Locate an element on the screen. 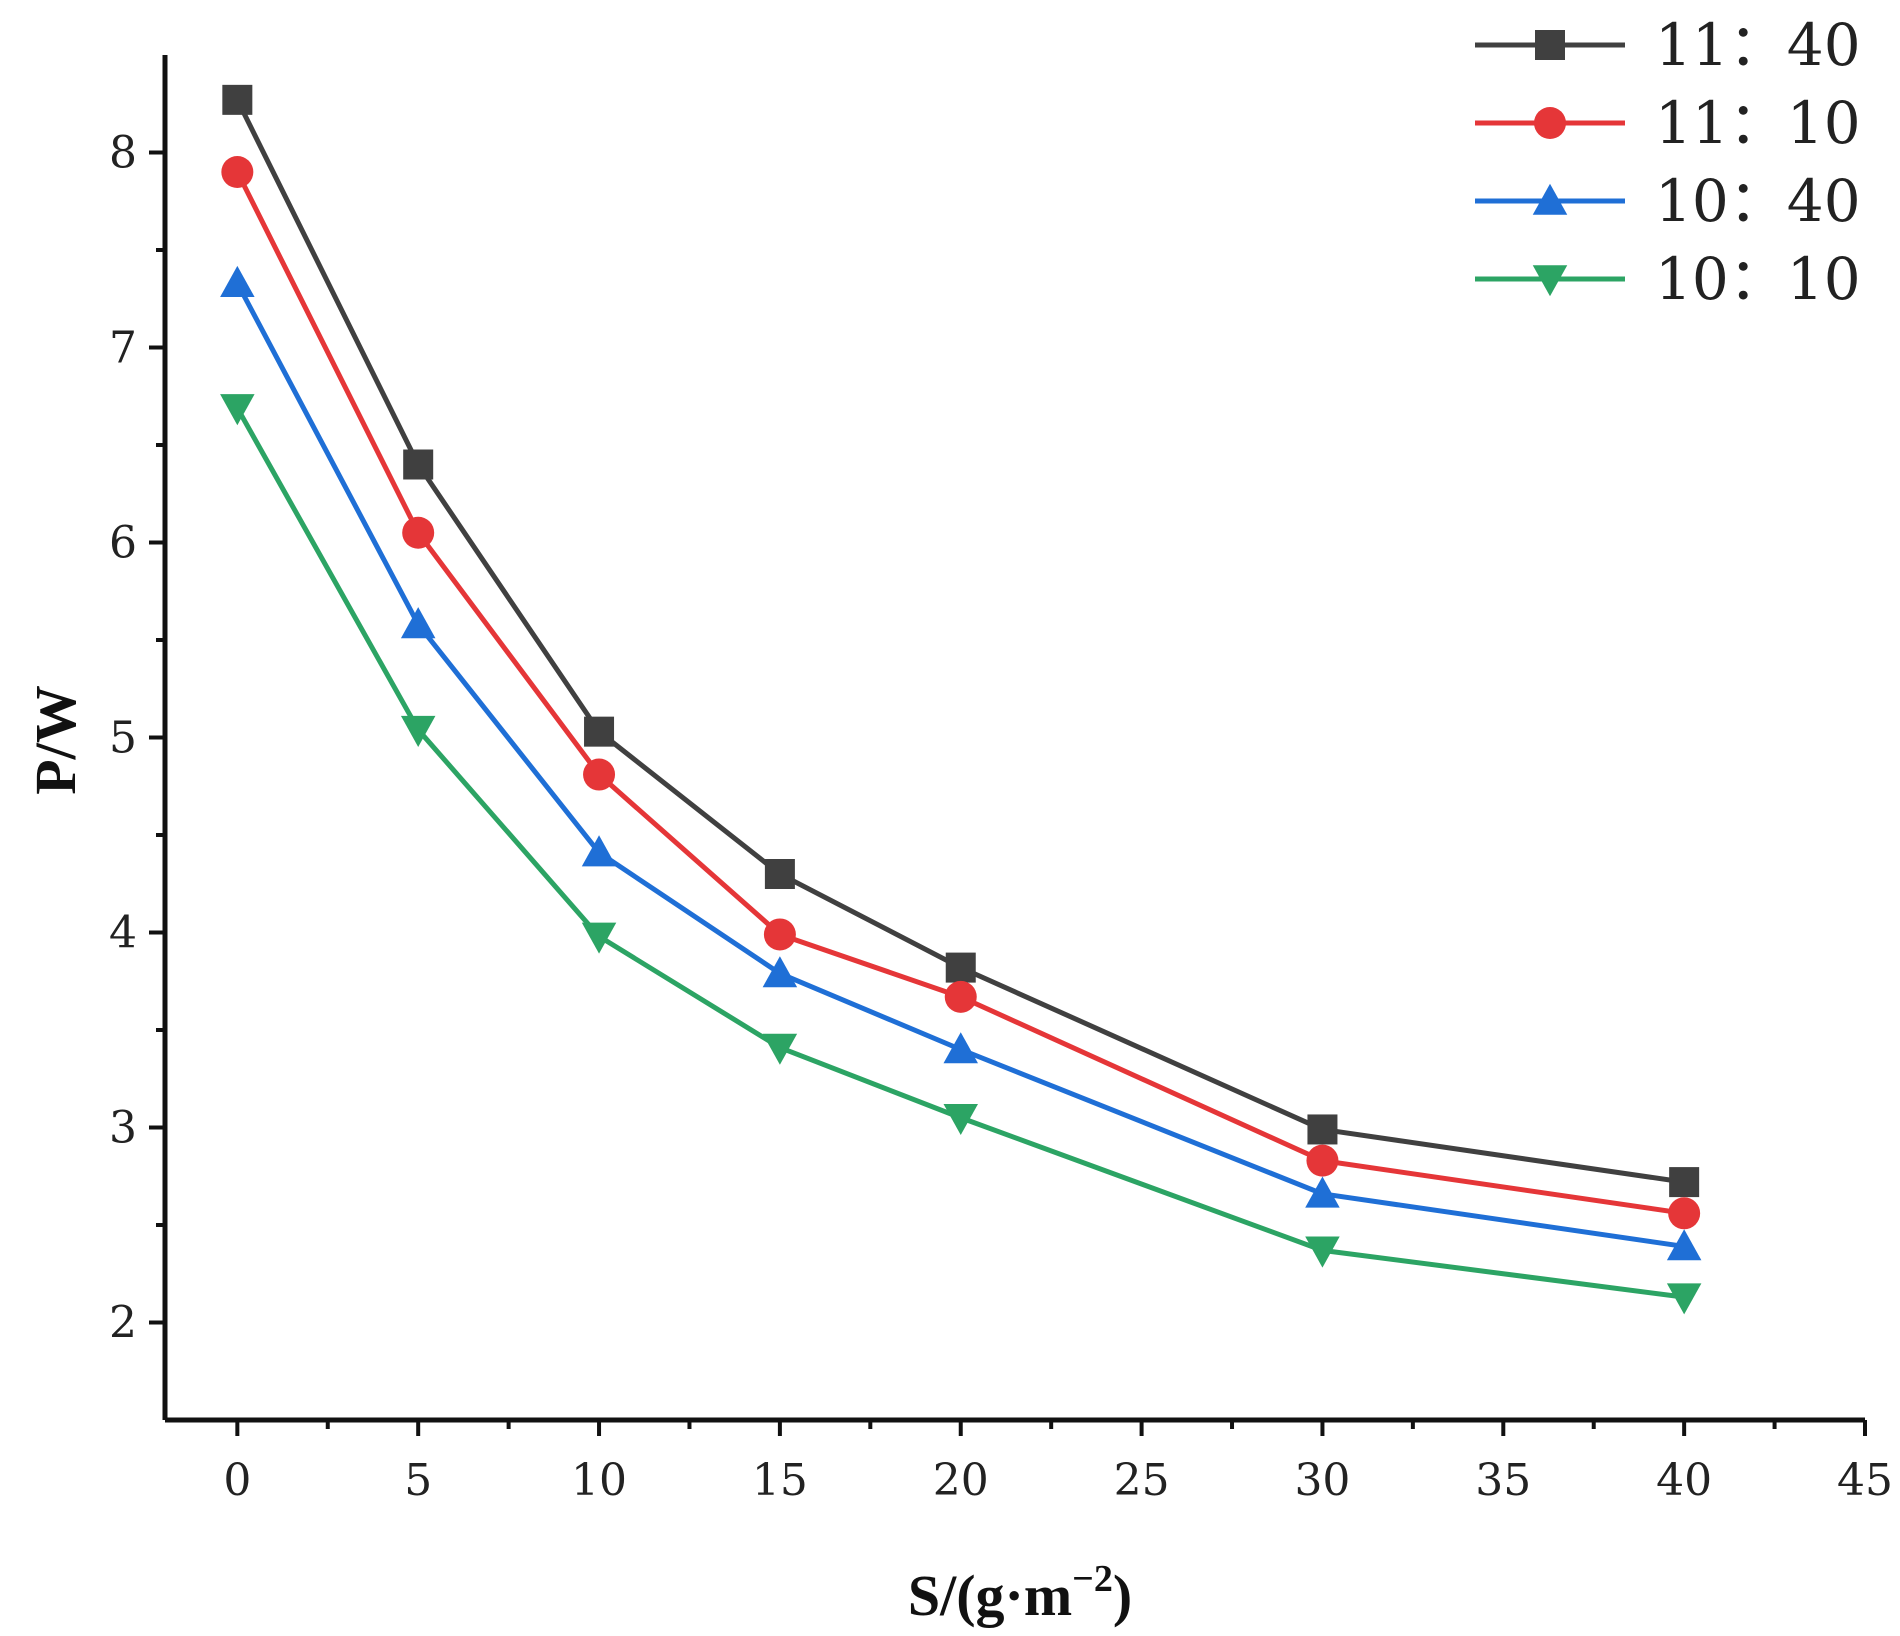 Image resolution: width=1900 pixels, height=1636 pixels. legend-item: 11：10 is located at coordinates (1668, 123).